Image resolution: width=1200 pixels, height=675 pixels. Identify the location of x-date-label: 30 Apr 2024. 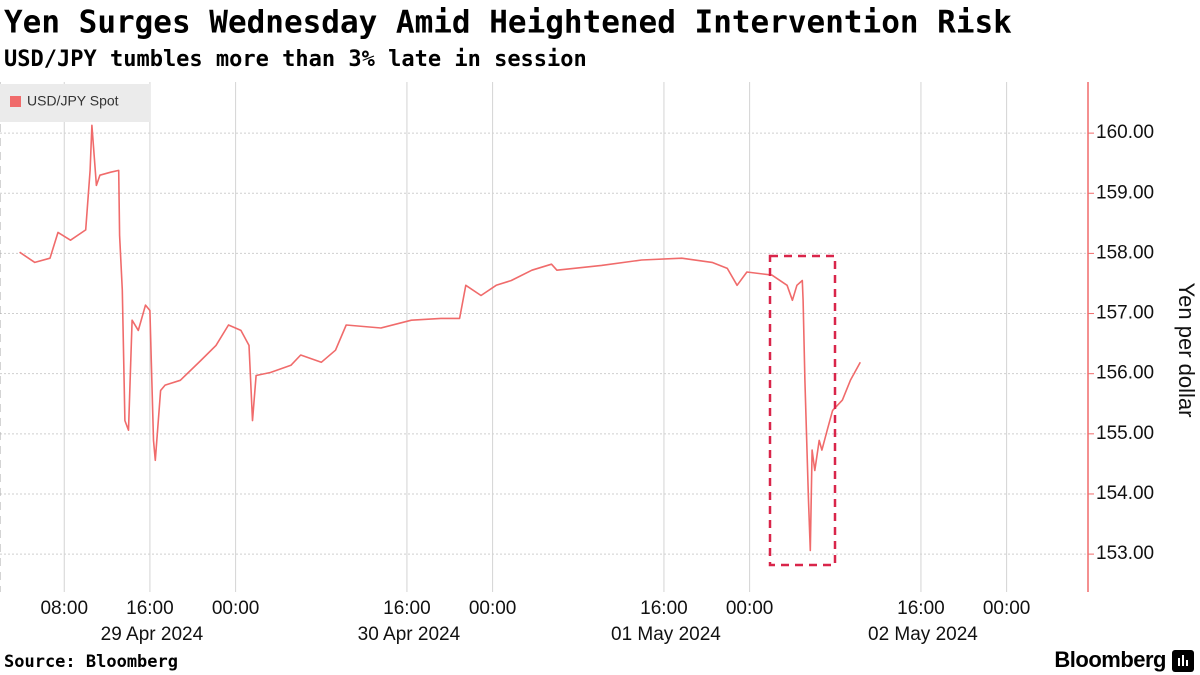
(409, 634).